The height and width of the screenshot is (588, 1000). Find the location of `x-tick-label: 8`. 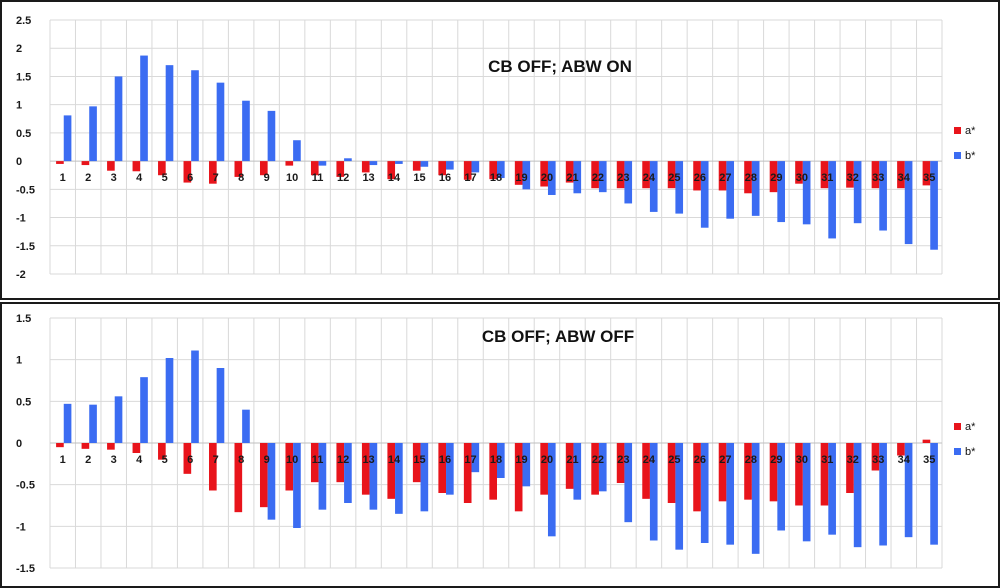

x-tick-label: 8 is located at coordinates (241, 460).